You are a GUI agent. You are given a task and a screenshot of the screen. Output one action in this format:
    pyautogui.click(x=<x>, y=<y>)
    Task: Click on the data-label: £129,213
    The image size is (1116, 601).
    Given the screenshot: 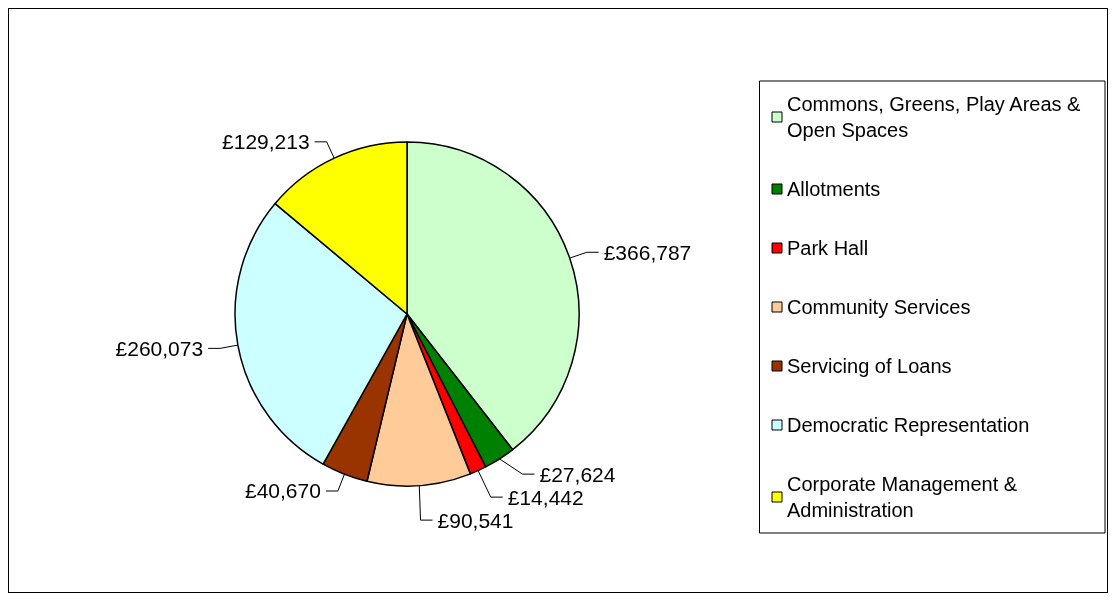 What is the action you would take?
    pyautogui.click(x=266, y=142)
    